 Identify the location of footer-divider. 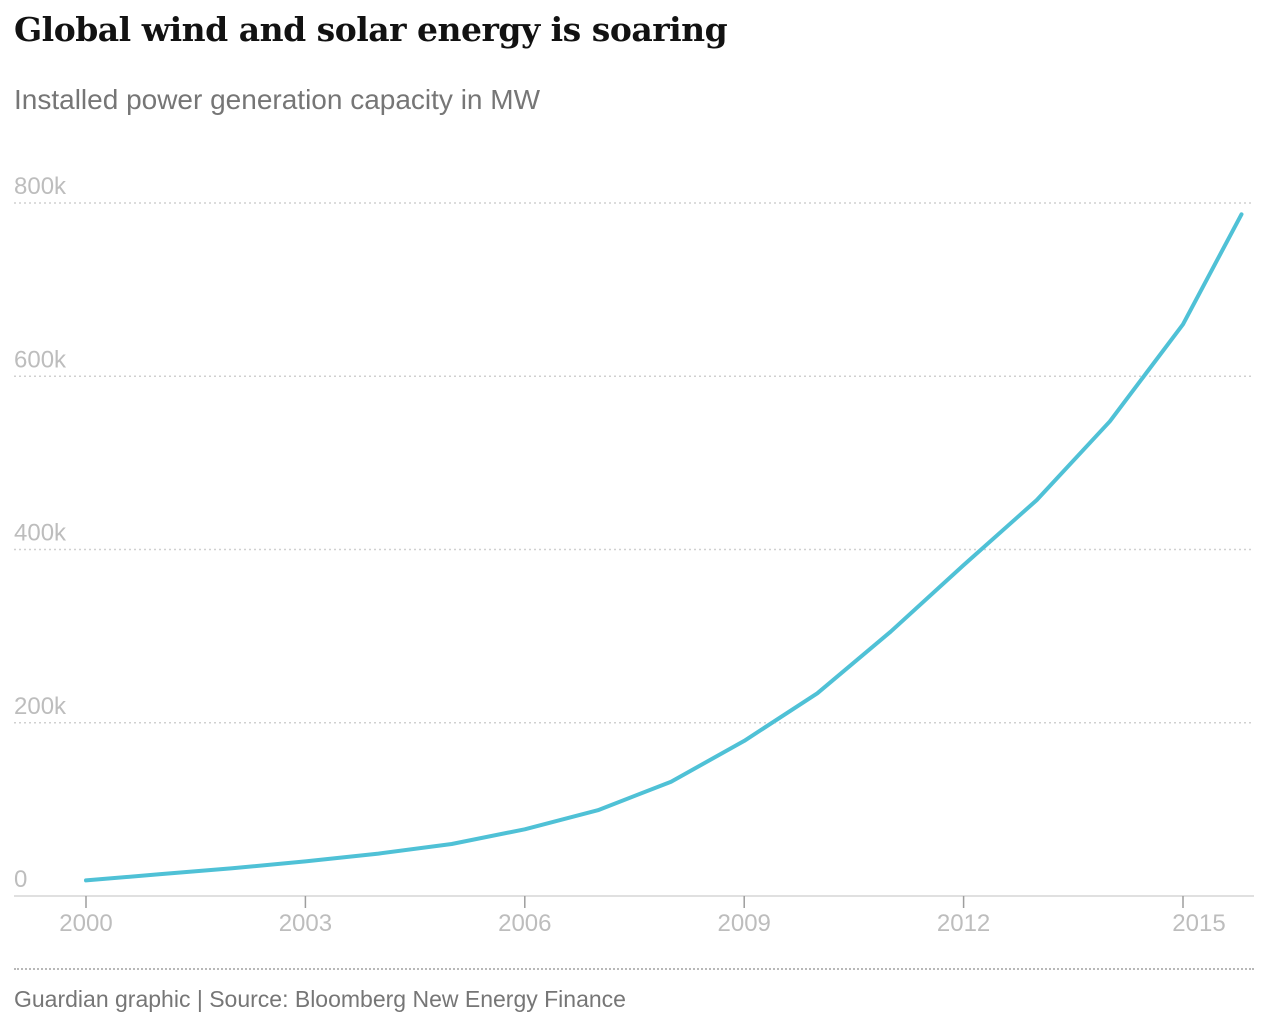
(634, 969).